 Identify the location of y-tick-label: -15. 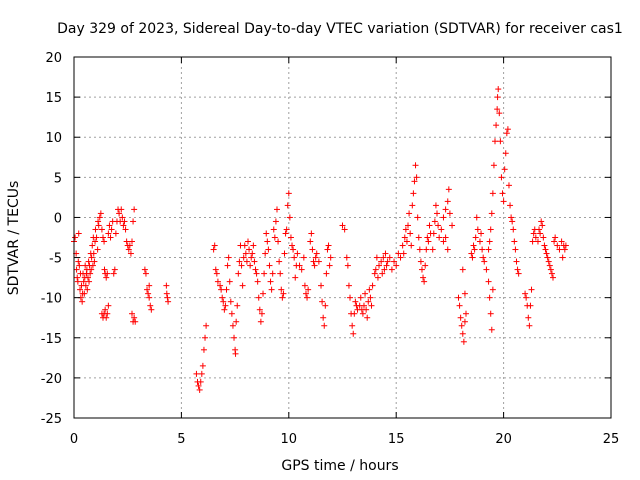
(51, 339).